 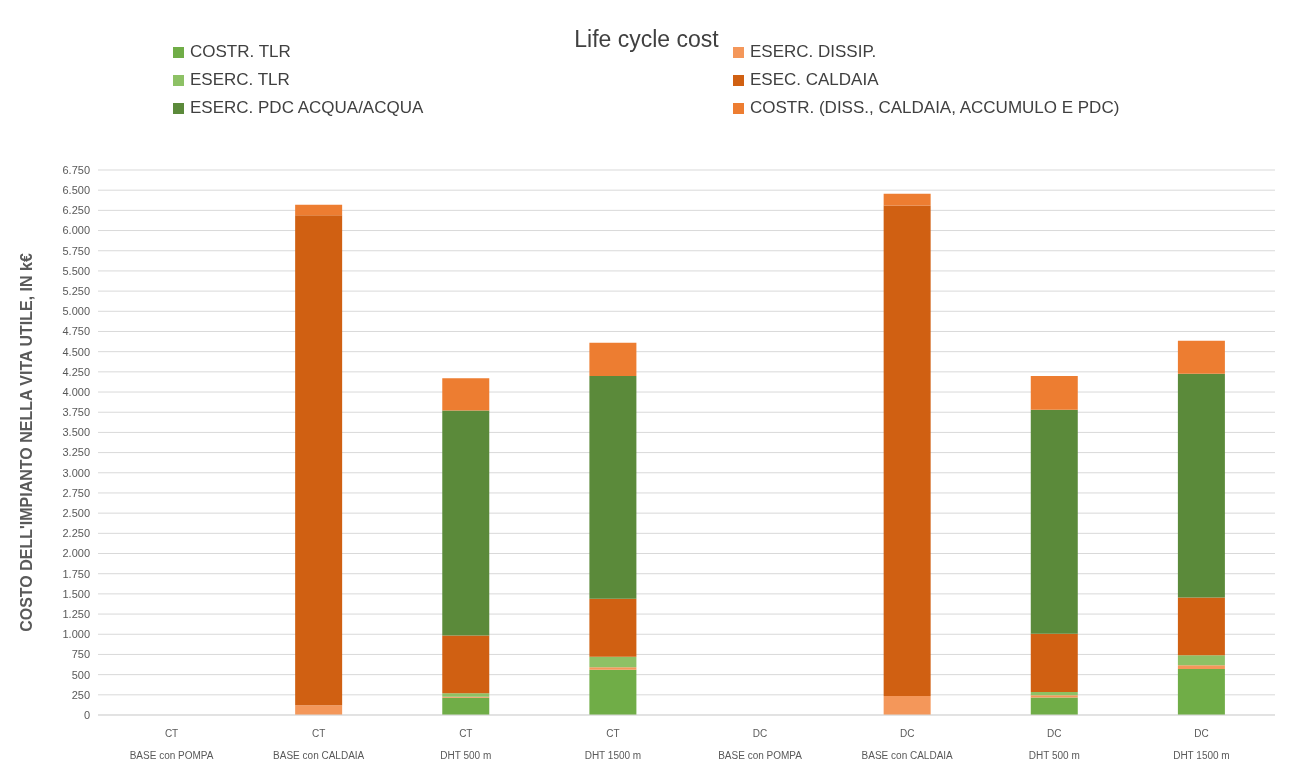 What do you see at coordinates (814, 80) in the screenshot?
I see `legend-label: ESEC. CALDAIA` at bounding box center [814, 80].